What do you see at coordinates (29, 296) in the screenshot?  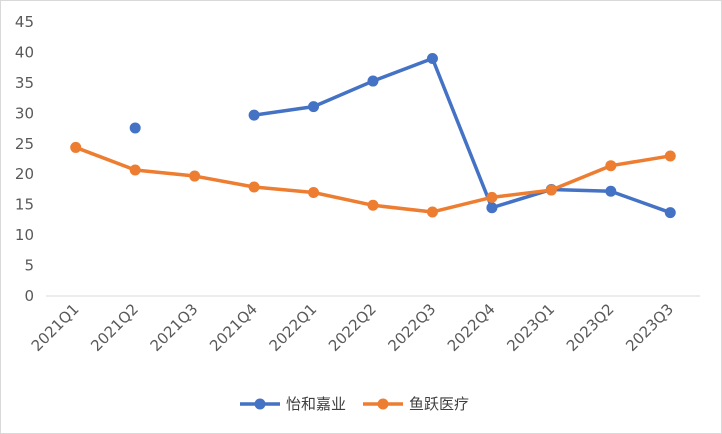 I see `y-tick-label: 0` at bounding box center [29, 296].